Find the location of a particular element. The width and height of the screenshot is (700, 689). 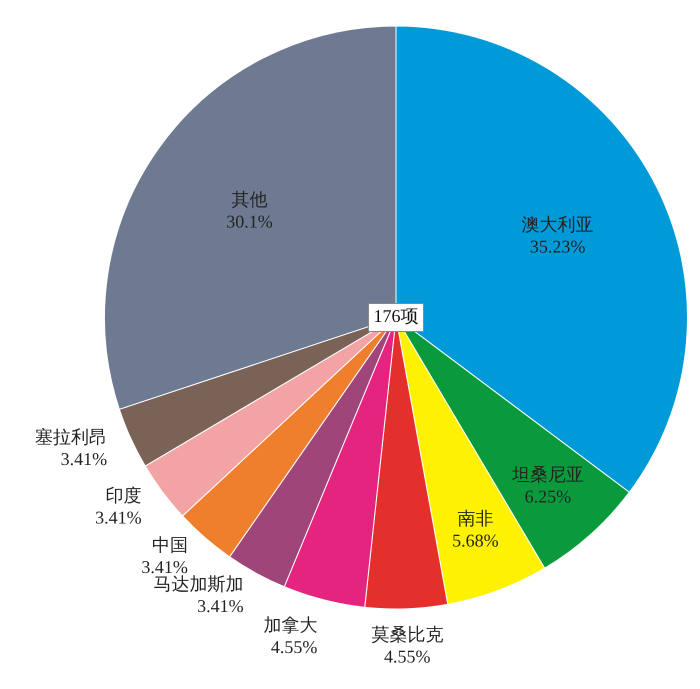

data-label: 30.1% is located at coordinates (249, 221).